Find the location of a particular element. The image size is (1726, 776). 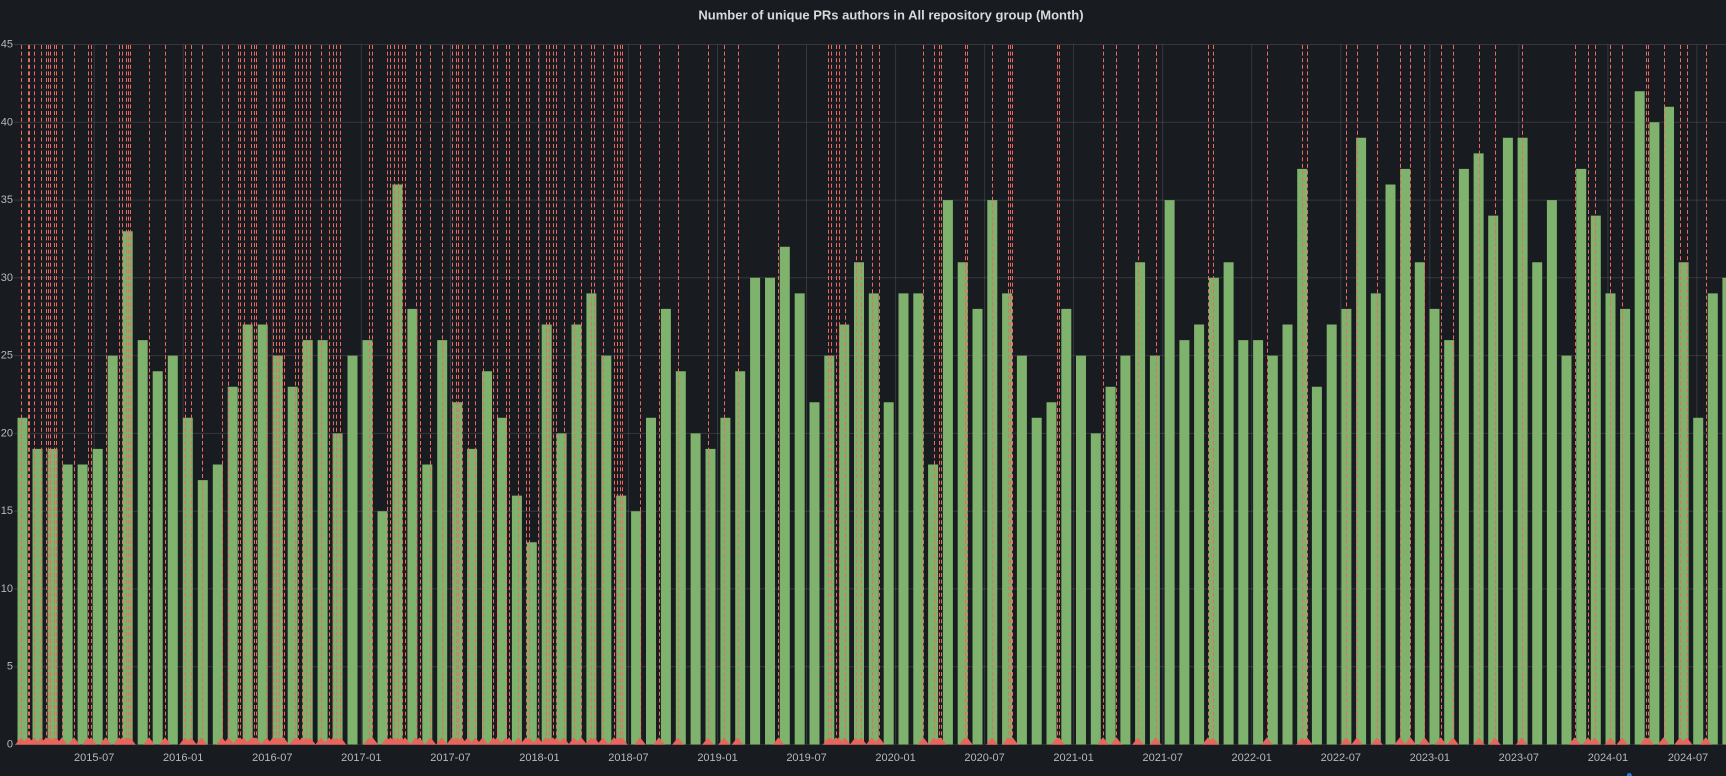

svg-text: 2021-07 is located at coordinates (1163, 758).